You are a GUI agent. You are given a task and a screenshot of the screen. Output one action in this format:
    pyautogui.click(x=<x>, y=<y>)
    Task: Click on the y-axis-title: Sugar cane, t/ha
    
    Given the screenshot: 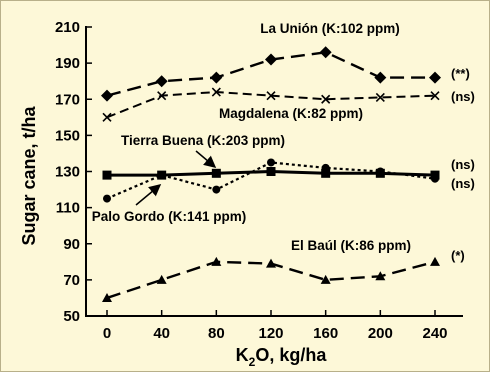 What is the action you would take?
    pyautogui.click(x=29, y=175)
    